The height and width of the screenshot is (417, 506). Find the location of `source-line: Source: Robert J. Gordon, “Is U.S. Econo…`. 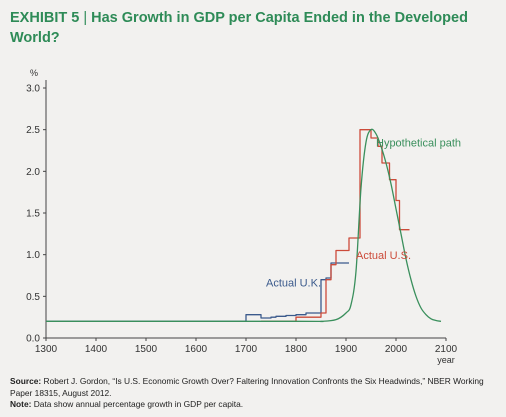

source-line: Source: Robert J. Gordon, “Is U.S. Econo… is located at coordinates (255, 387).